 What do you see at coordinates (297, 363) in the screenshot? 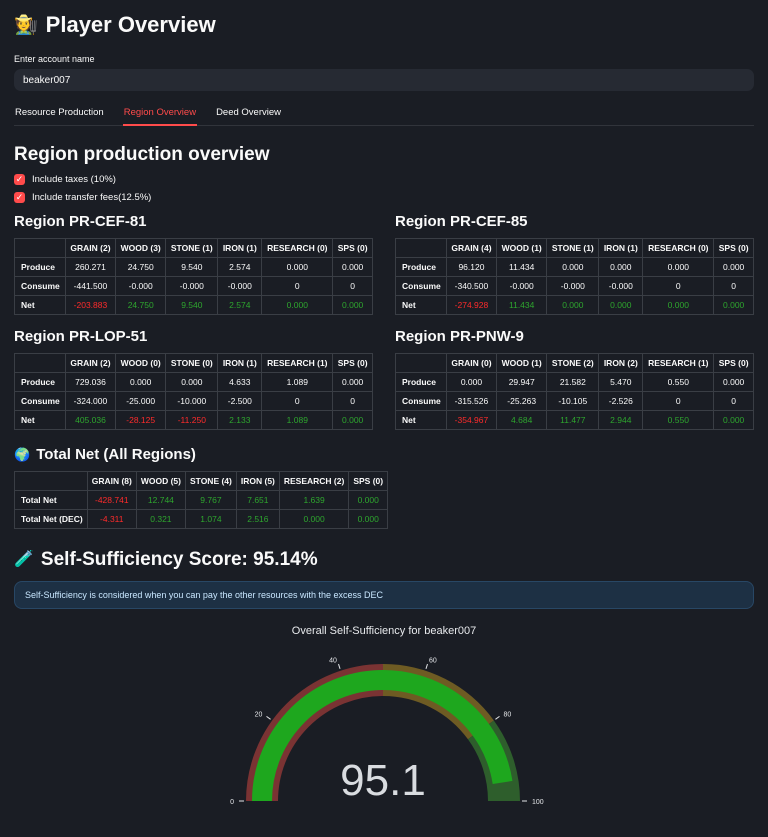
I see `column-header: RESEARCH (1)` at bounding box center [297, 363].